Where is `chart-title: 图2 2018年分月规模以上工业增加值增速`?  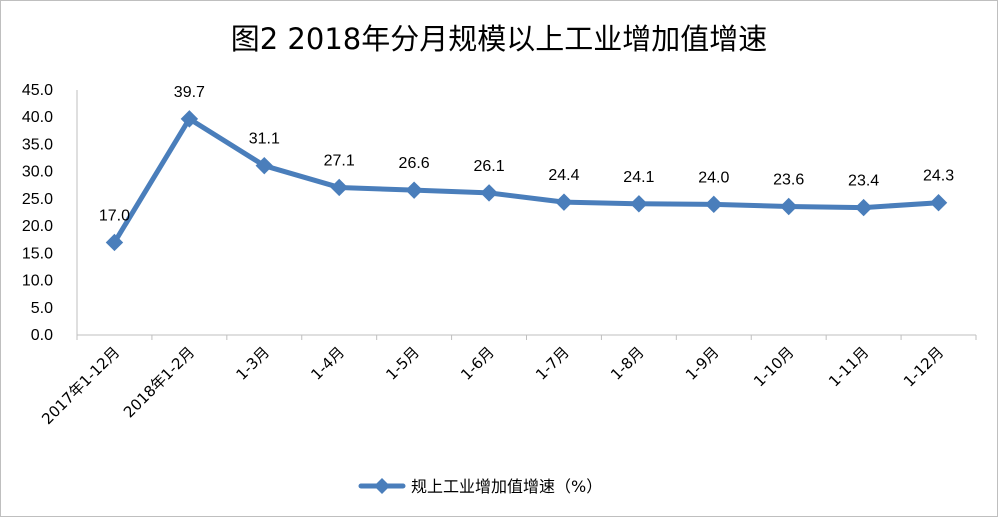 chart-title: 图2 2018年分月规模以上工业增加值增速 is located at coordinates (499, 39).